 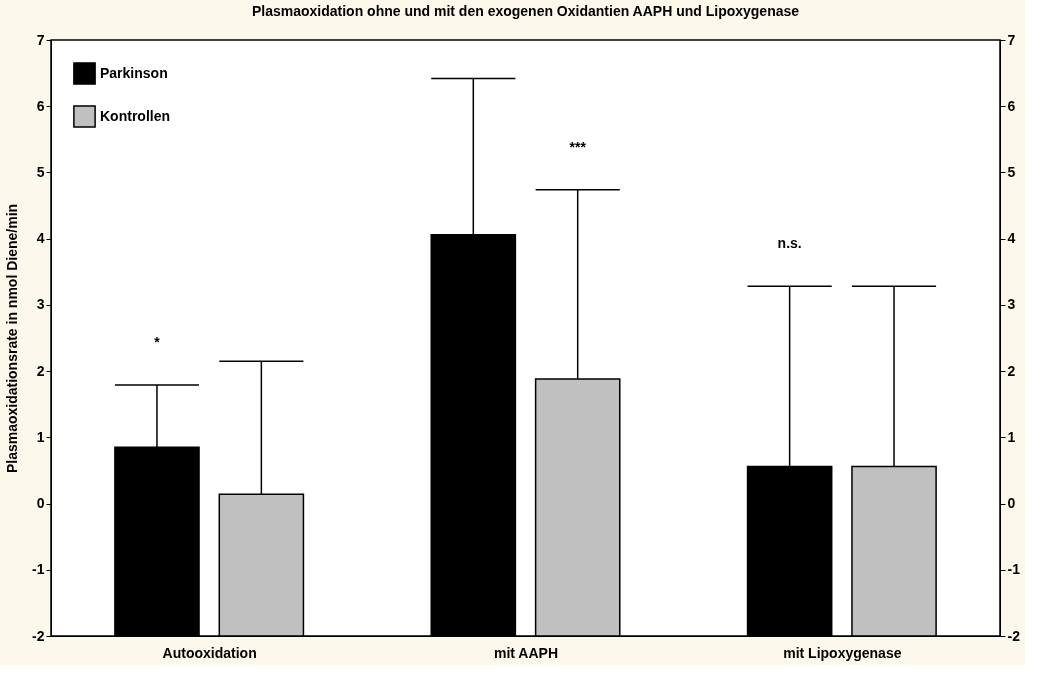 I want to click on y-tick-label: 2, so click(x=40, y=370).